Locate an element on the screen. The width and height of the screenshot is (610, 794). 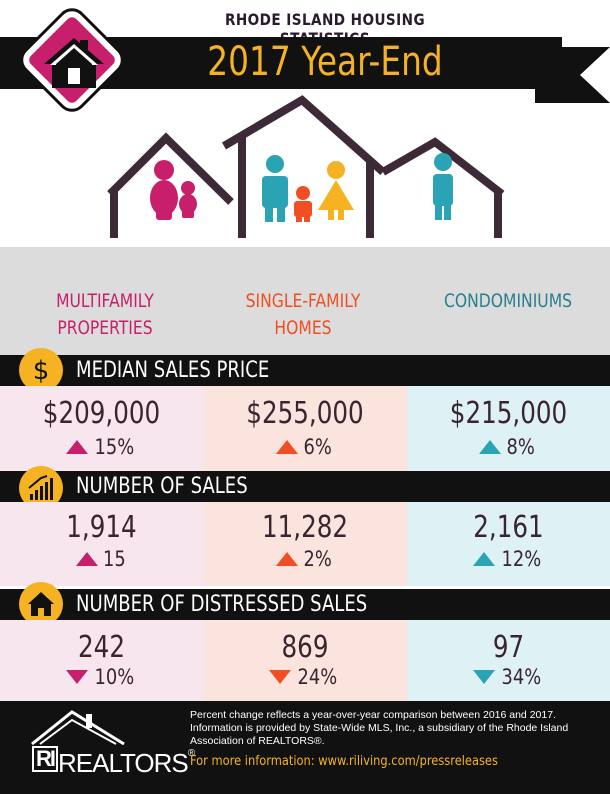
stat-change-value: 24% is located at coordinates (317, 677).